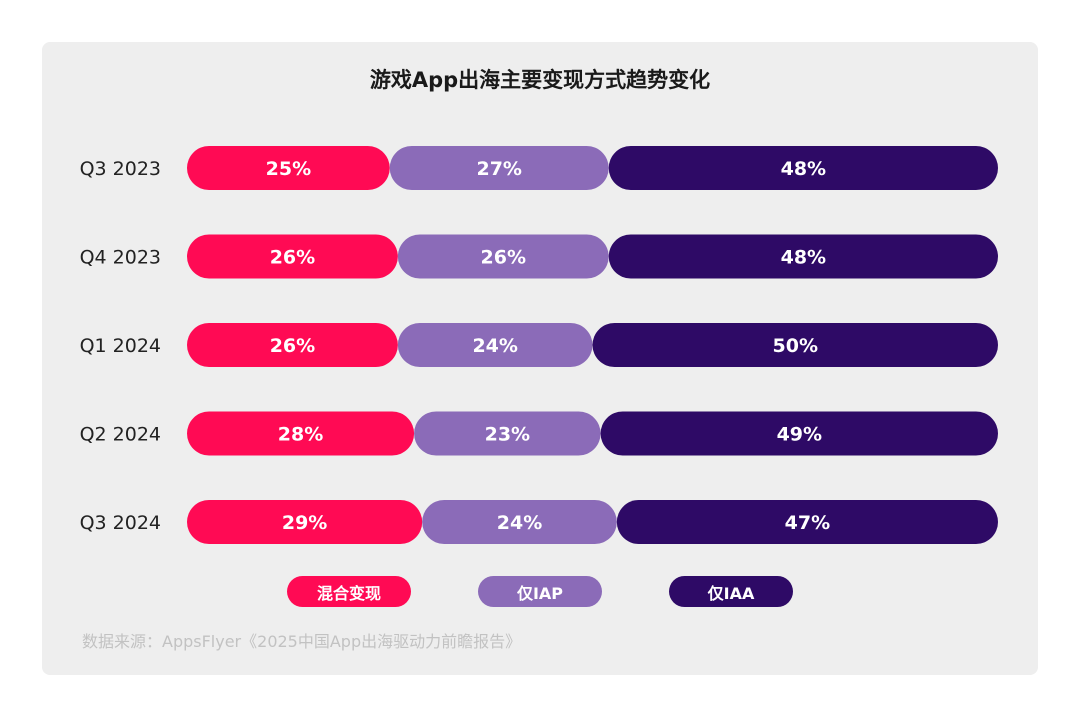 This screenshot has width=1080, height=717. What do you see at coordinates (120, 346) in the screenshot?
I see `category-label: Q1 2024` at bounding box center [120, 346].